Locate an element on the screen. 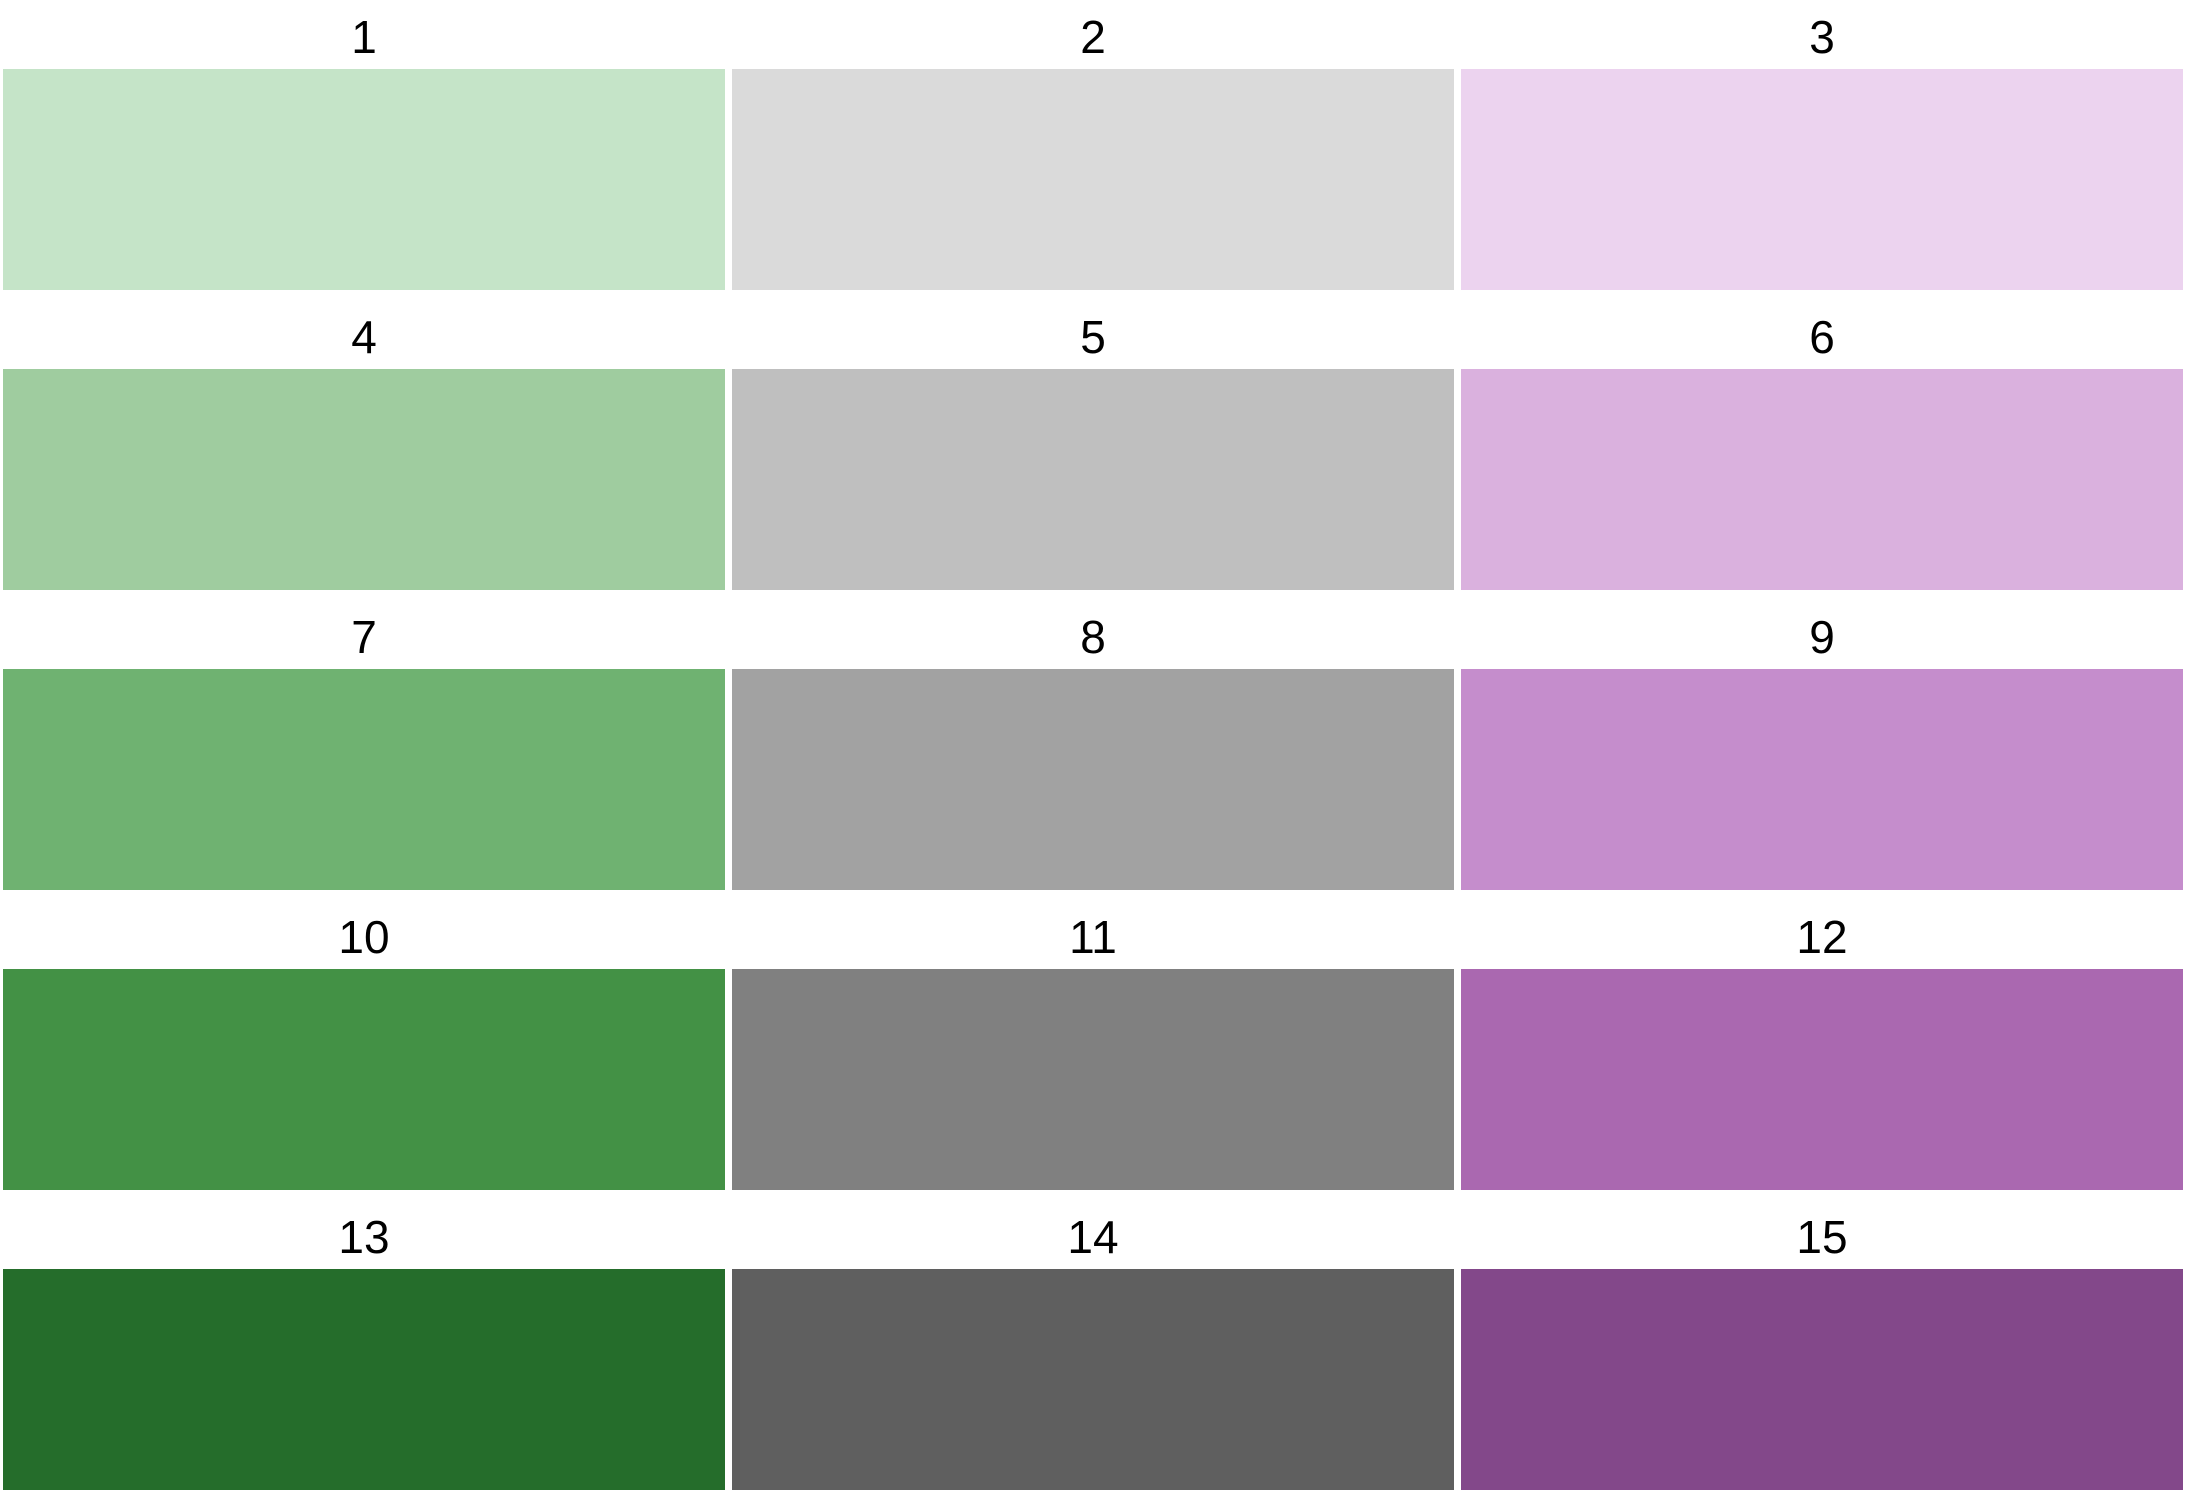 The image size is (2187, 1500). swatch-label: 13 is located at coordinates (364, 1237).